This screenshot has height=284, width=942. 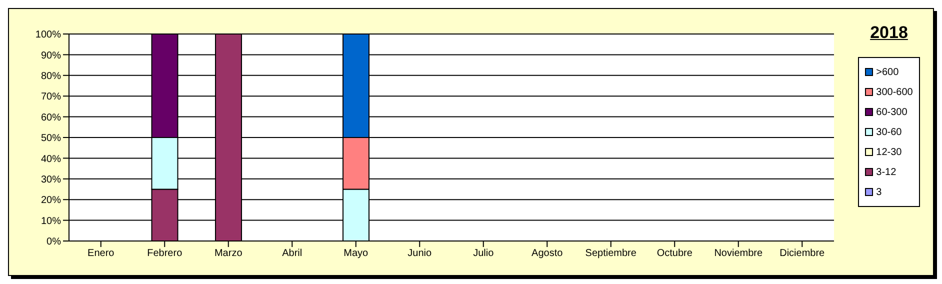 I want to click on legend-label: 30-60, so click(x=889, y=132).